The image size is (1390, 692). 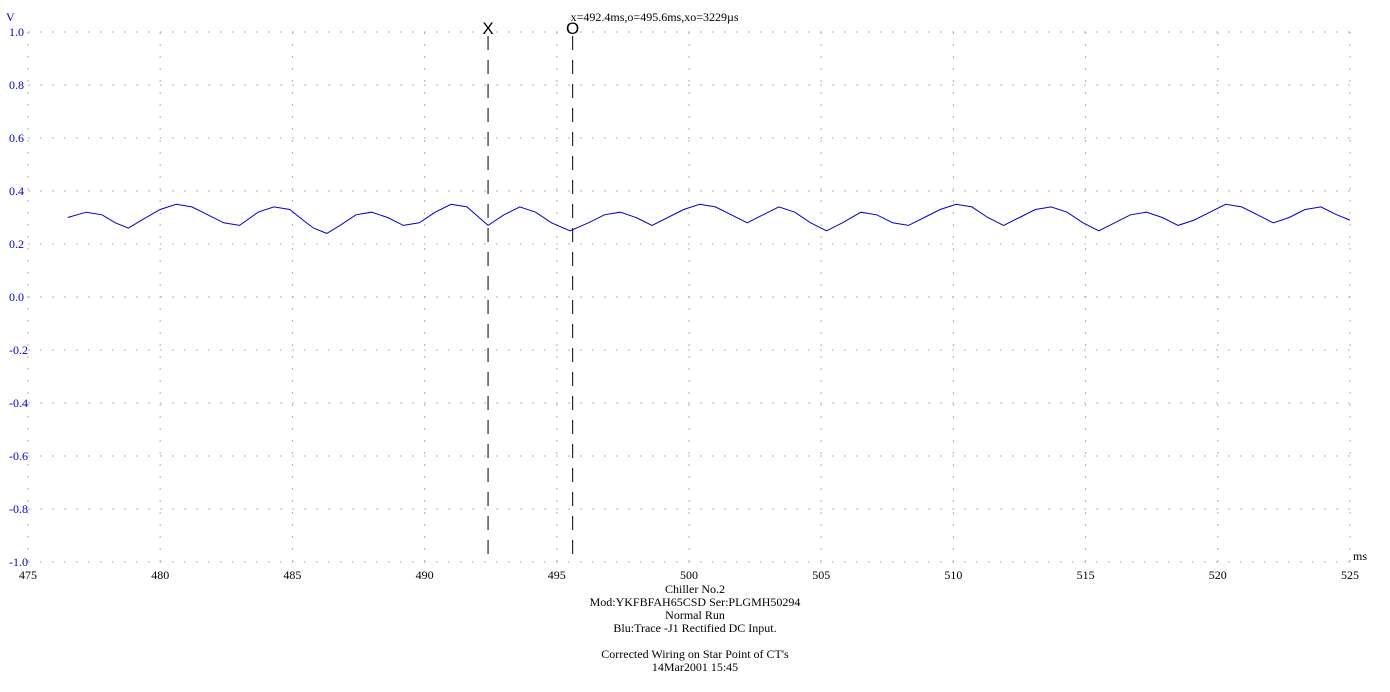 What do you see at coordinates (1086, 575) in the screenshot?
I see `x-tick-label: 515` at bounding box center [1086, 575].